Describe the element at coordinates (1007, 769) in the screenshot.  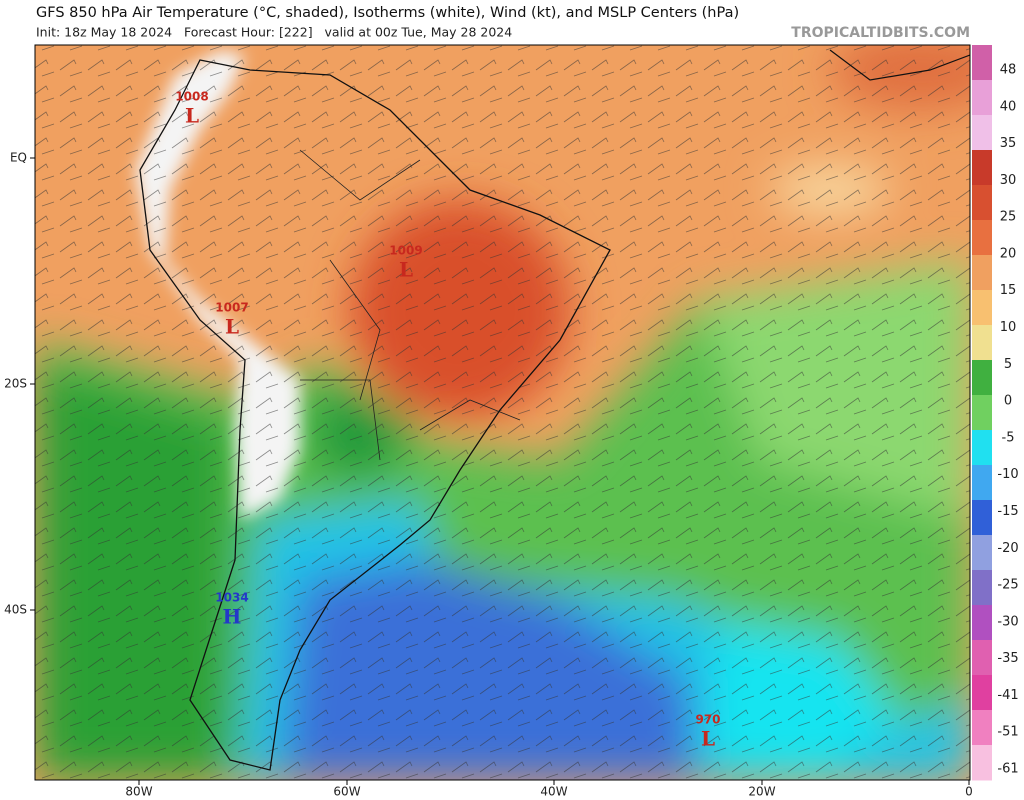
I see `colorbar-label: -61` at that location.